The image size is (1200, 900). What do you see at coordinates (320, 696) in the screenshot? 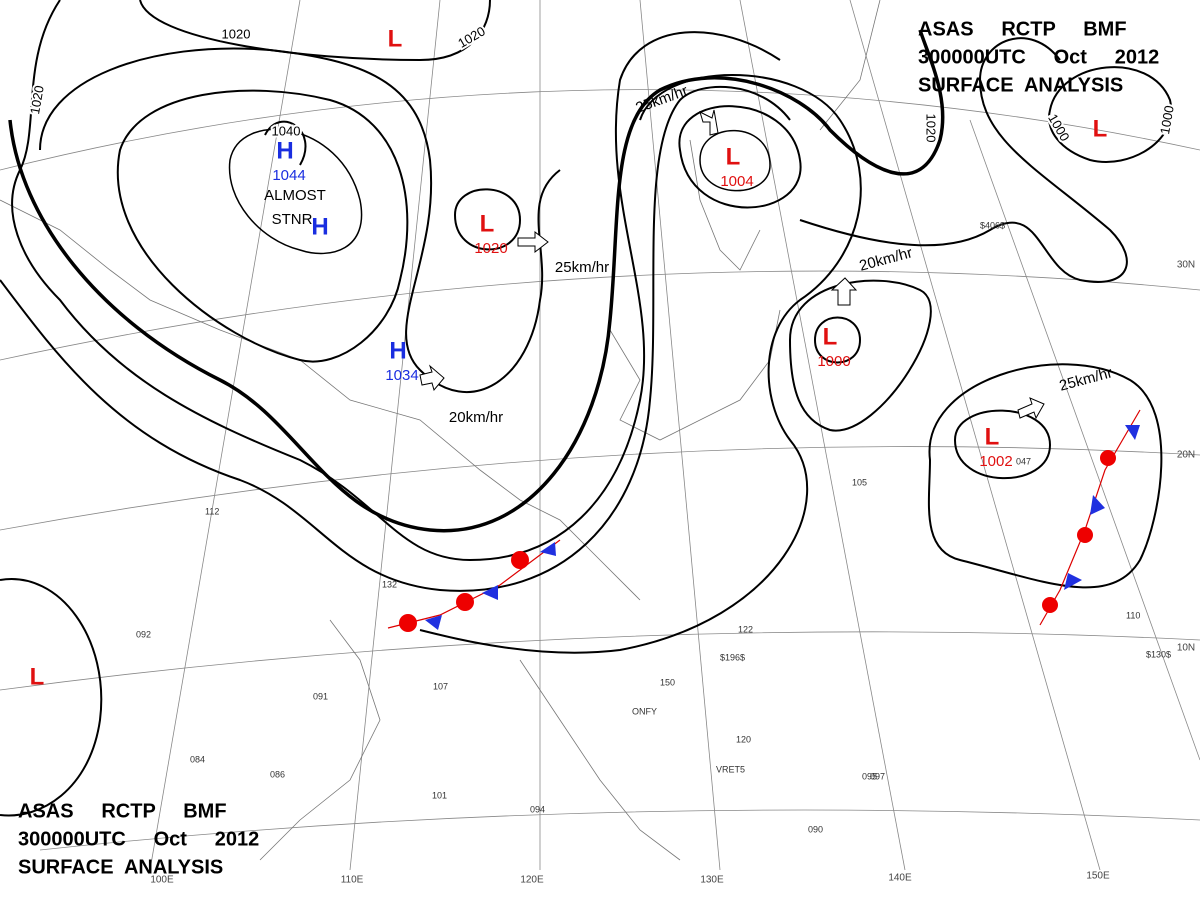
I see `station-plot: 091` at bounding box center [320, 696].